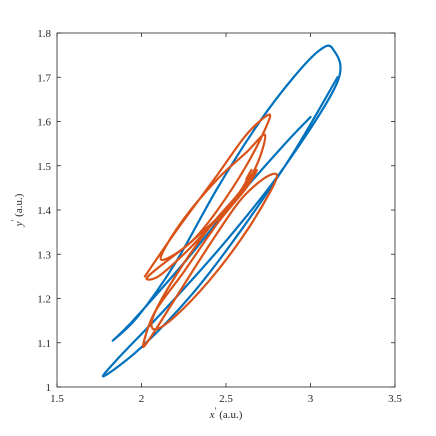  I want to click on y-tick-label: 1.5, so click(44, 167).